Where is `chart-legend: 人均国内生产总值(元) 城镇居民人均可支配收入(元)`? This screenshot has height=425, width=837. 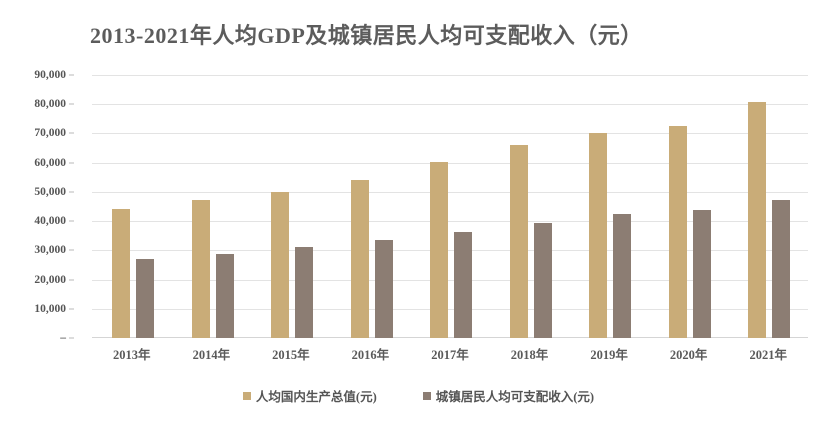 chart-legend: 人均国内生产总值(元) 城镇居民人均可支配收入(元) is located at coordinates (418, 395).